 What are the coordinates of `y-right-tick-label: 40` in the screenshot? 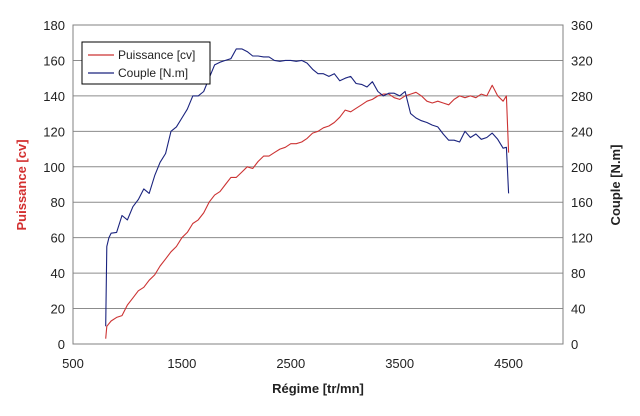 It's located at (578, 309).